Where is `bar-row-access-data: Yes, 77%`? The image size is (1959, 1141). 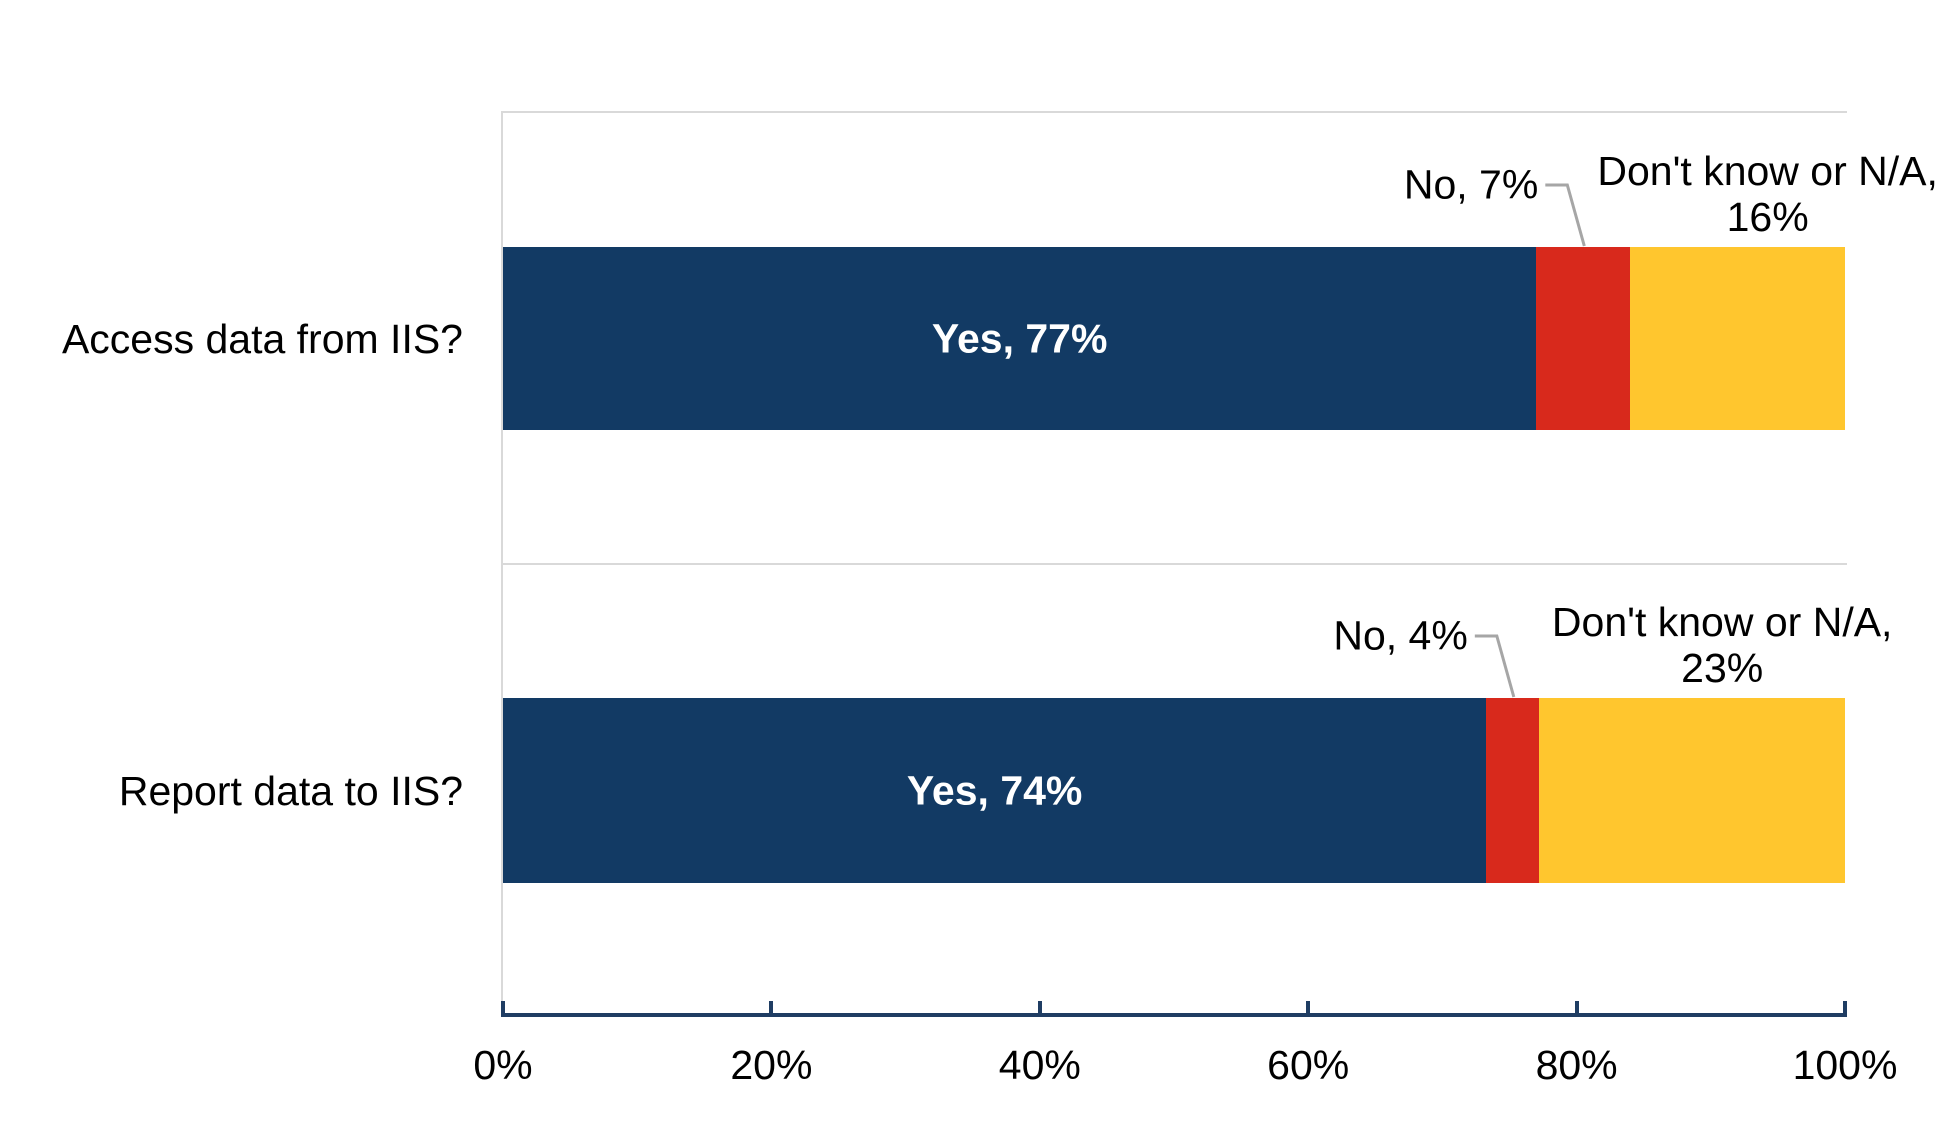
bar-row-access-data: Yes, 77% is located at coordinates (1174, 338).